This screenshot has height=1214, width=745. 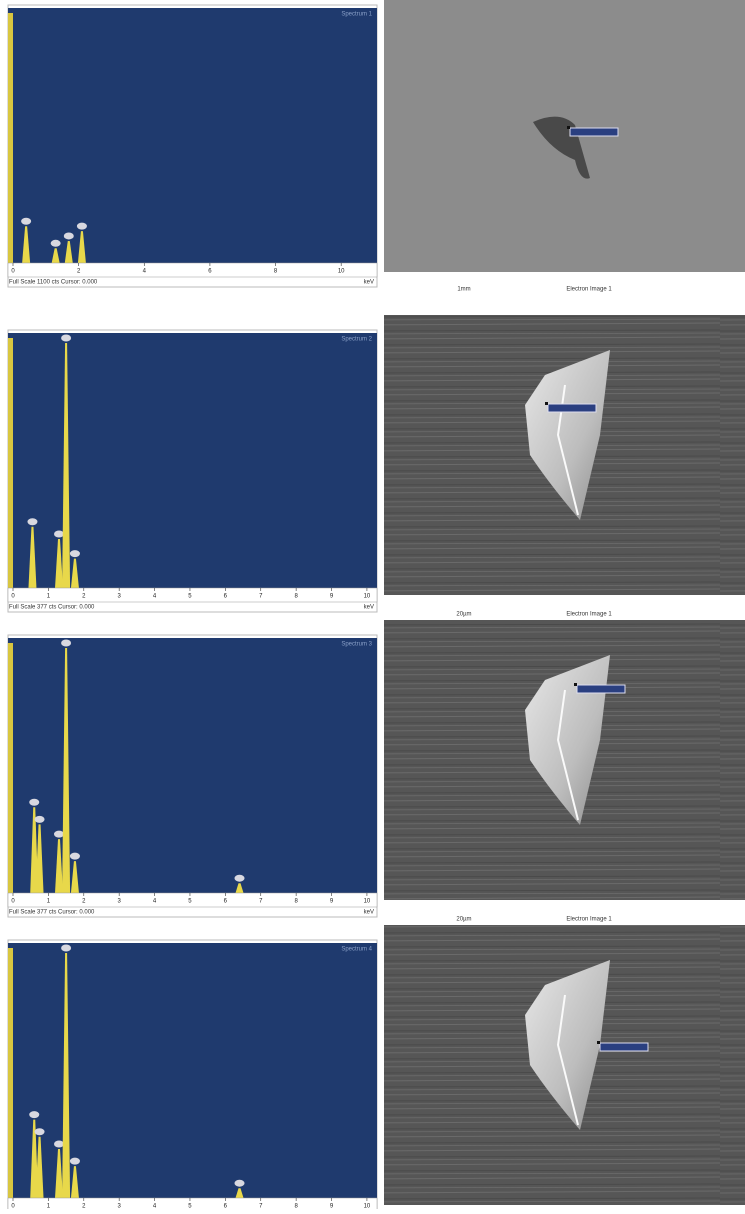 What do you see at coordinates (53, 283) in the screenshot?
I see `footer: Full Scale 1100 cts Cursor: 0.000` at bounding box center [53, 283].